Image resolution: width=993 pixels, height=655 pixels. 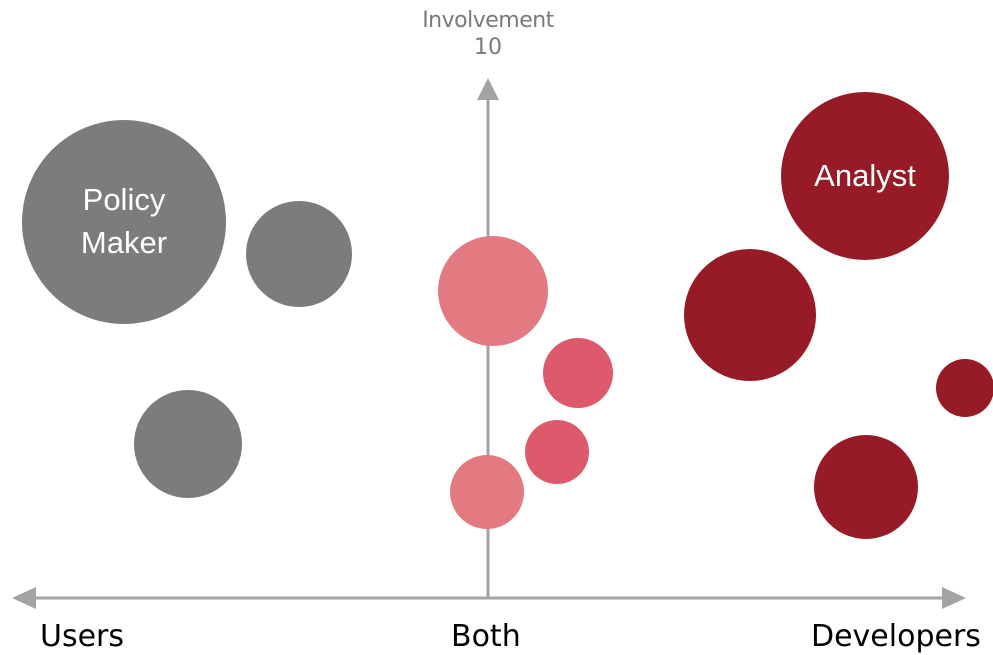 What do you see at coordinates (896, 636) in the screenshot?
I see `x-axis-label-developers: Developers` at bounding box center [896, 636].